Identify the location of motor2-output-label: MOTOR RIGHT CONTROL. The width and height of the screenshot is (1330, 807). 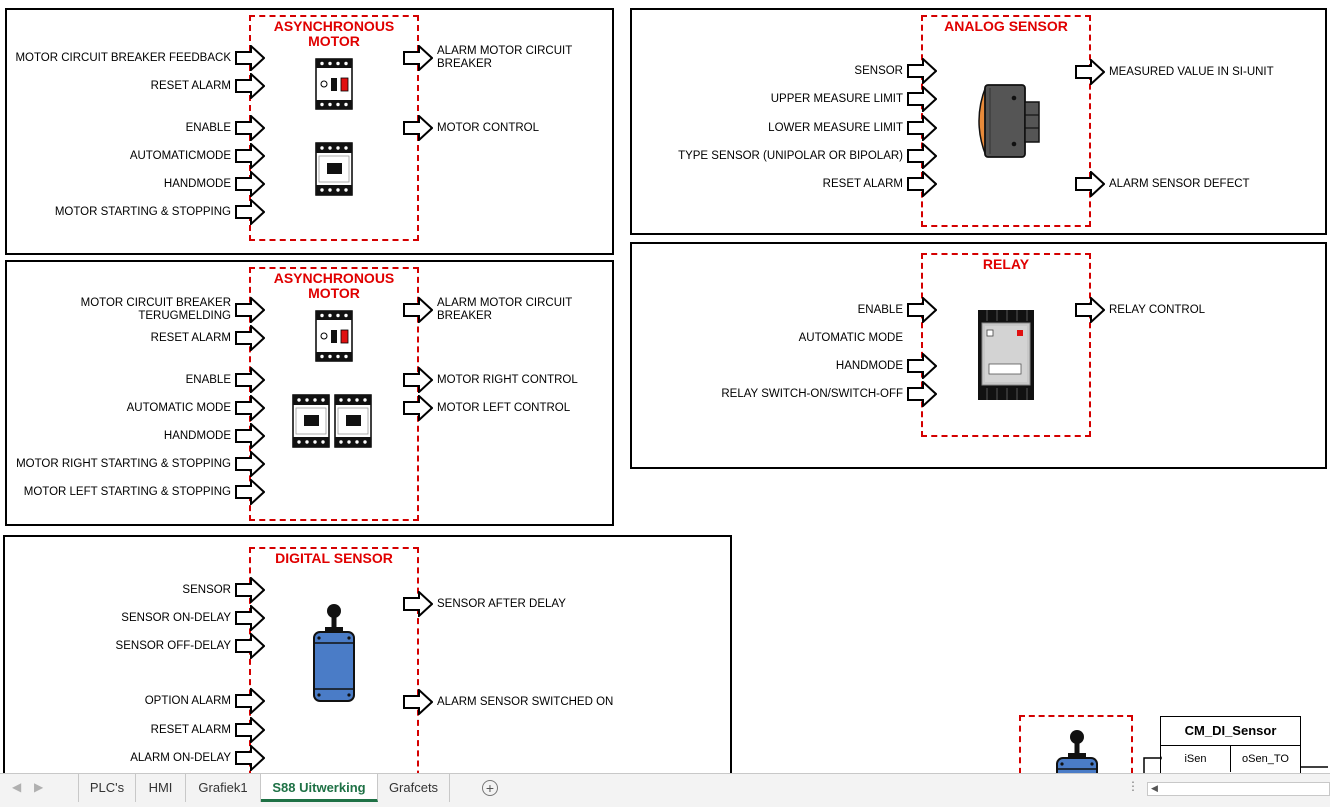
(507, 380).